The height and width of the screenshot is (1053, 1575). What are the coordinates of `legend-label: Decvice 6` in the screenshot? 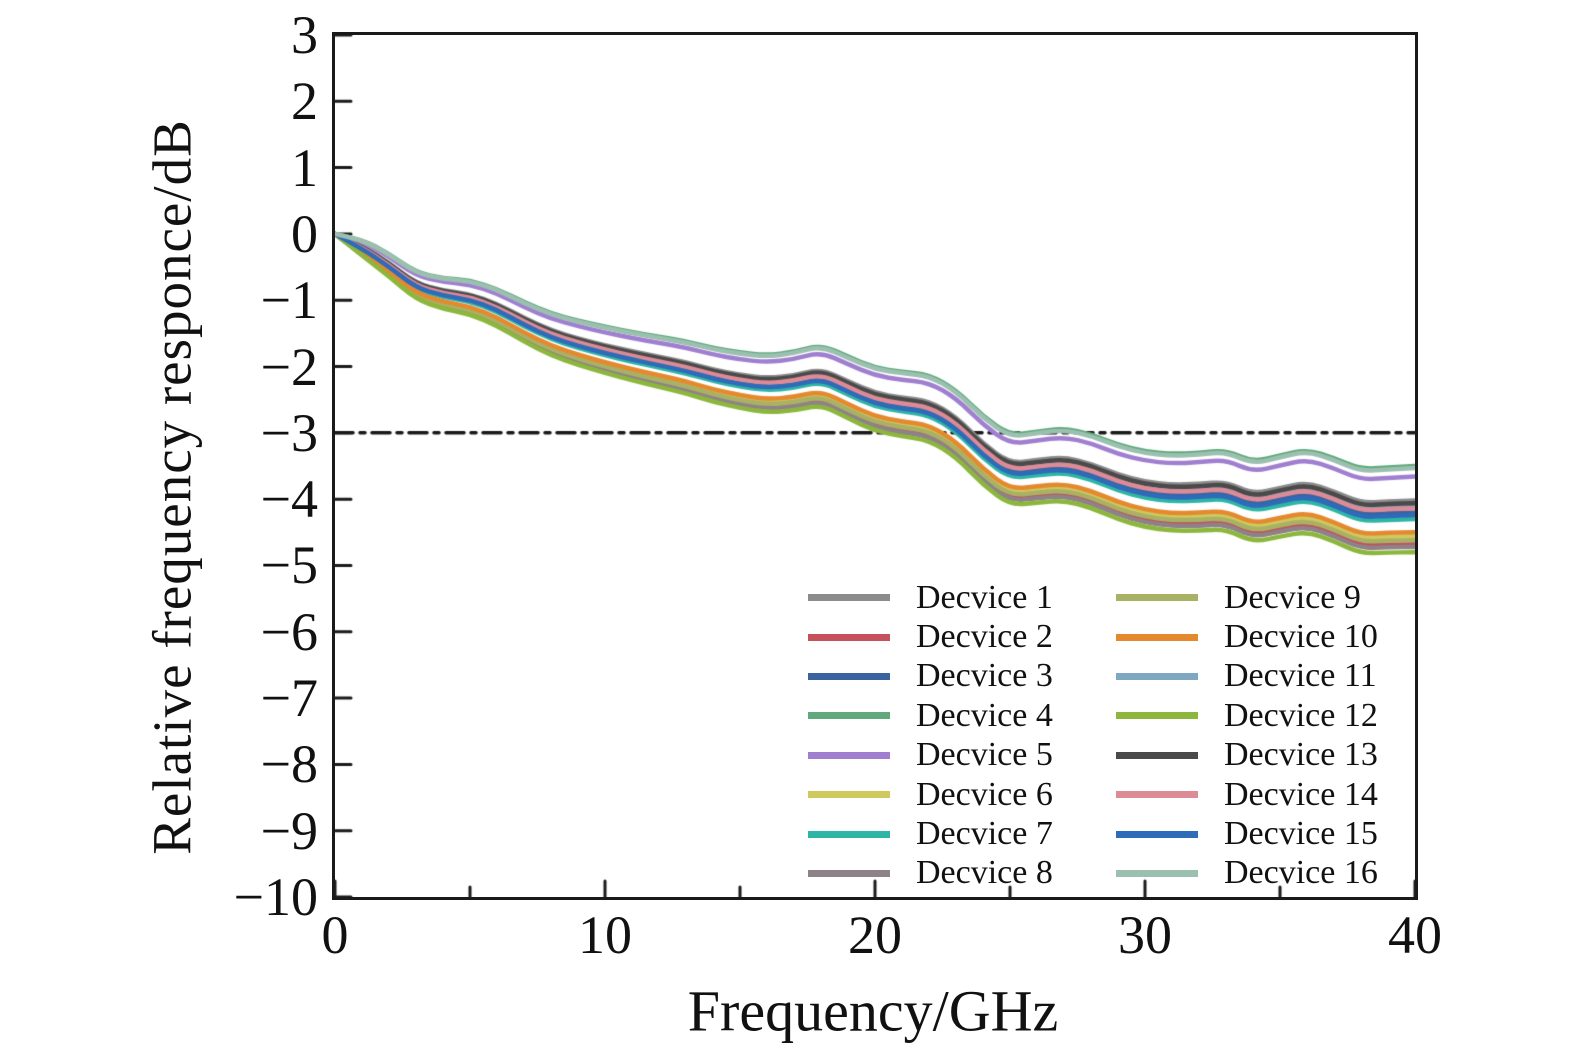 It's located at (984, 794).